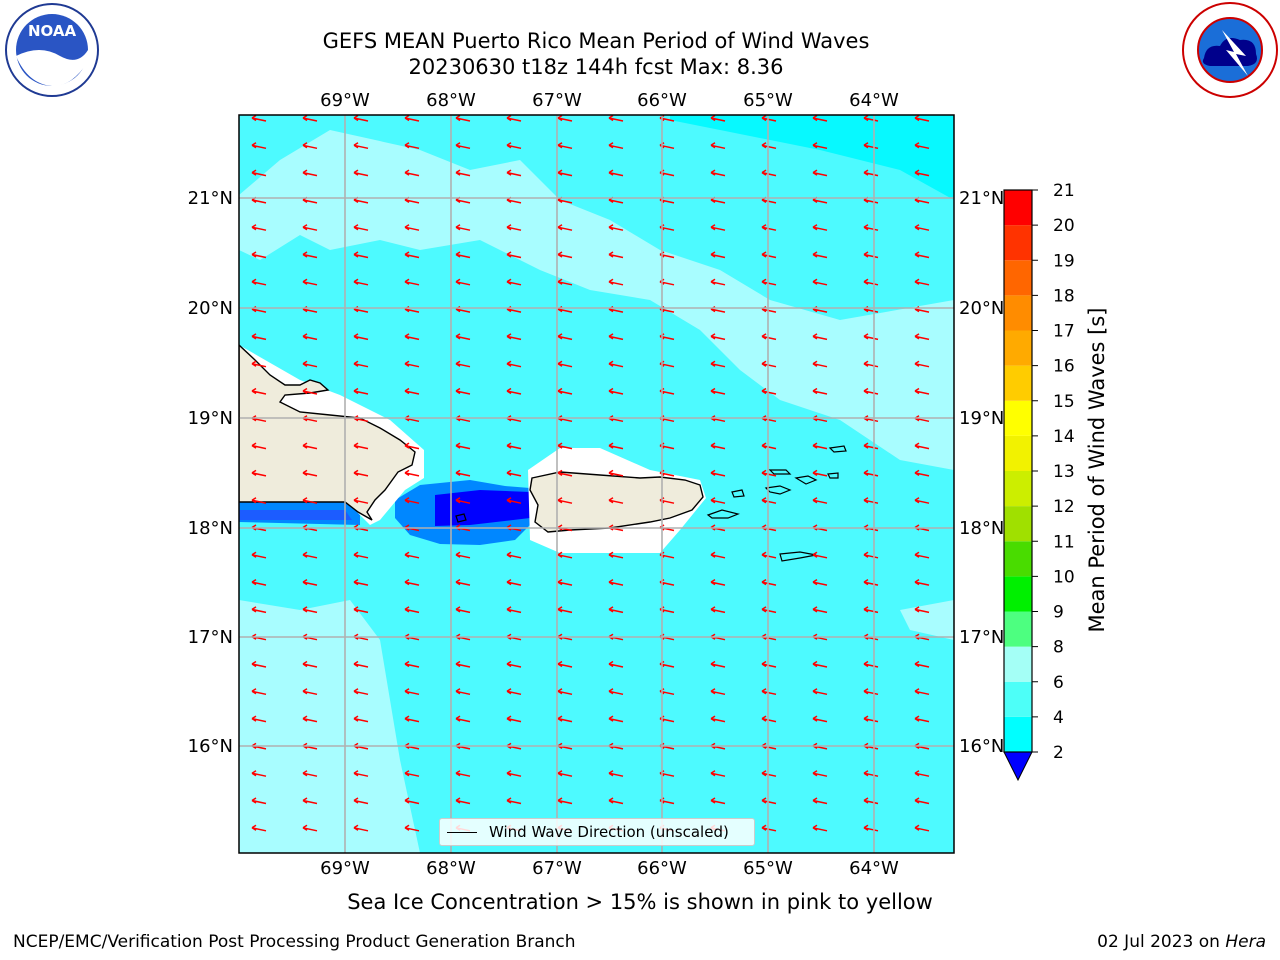 This screenshot has width=1280, height=960. What do you see at coordinates (981, 746) in the screenshot?
I see `lat-label-right: 16°N` at bounding box center [981, 746].